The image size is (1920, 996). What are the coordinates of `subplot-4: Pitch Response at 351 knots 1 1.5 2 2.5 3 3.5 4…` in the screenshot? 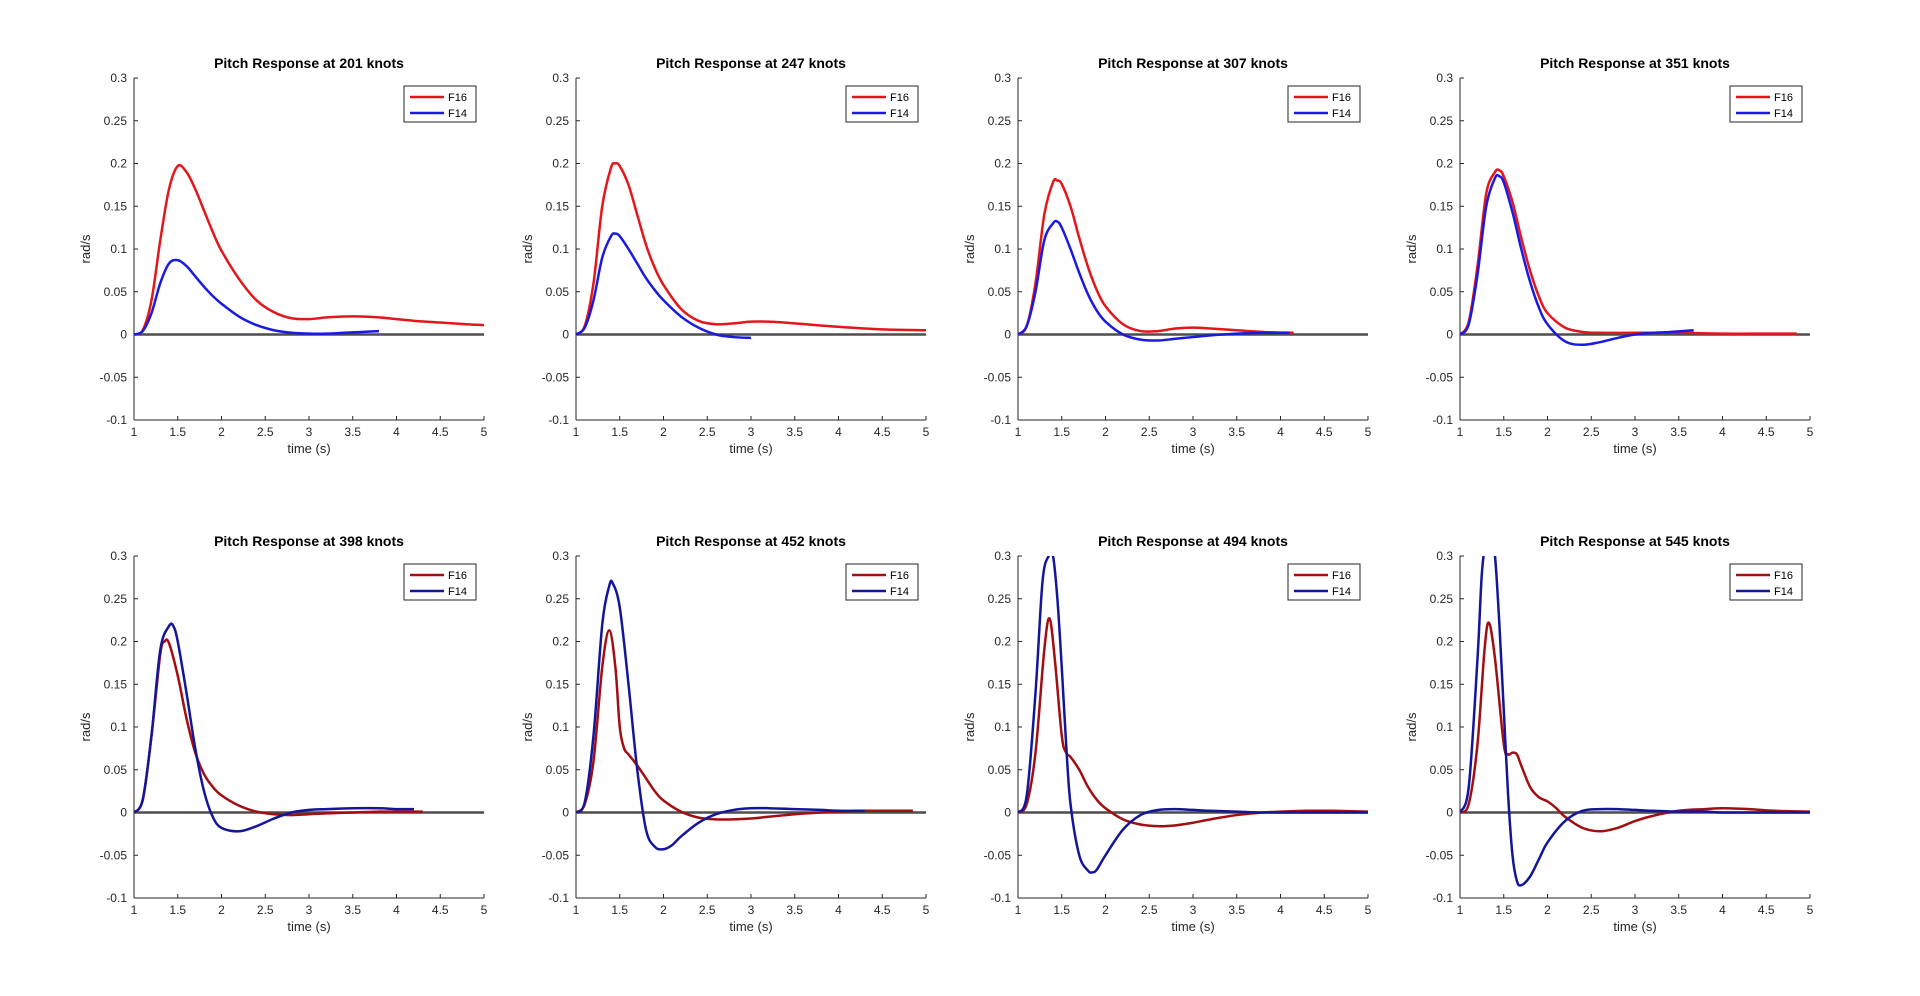 It's located at (1609, 255).